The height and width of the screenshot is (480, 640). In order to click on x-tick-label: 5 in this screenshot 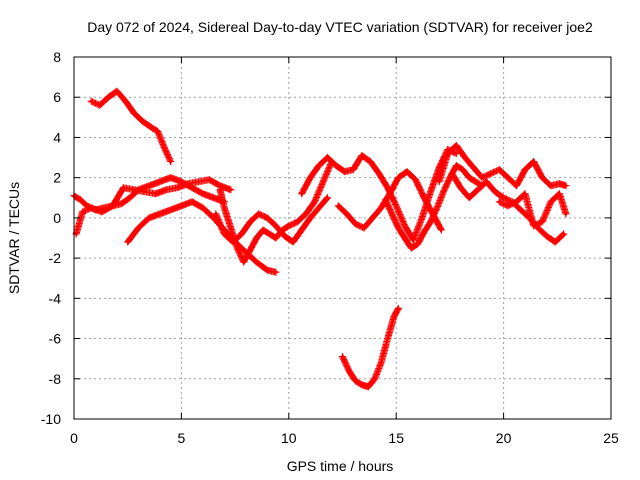, I will do `click(182, 438)`.